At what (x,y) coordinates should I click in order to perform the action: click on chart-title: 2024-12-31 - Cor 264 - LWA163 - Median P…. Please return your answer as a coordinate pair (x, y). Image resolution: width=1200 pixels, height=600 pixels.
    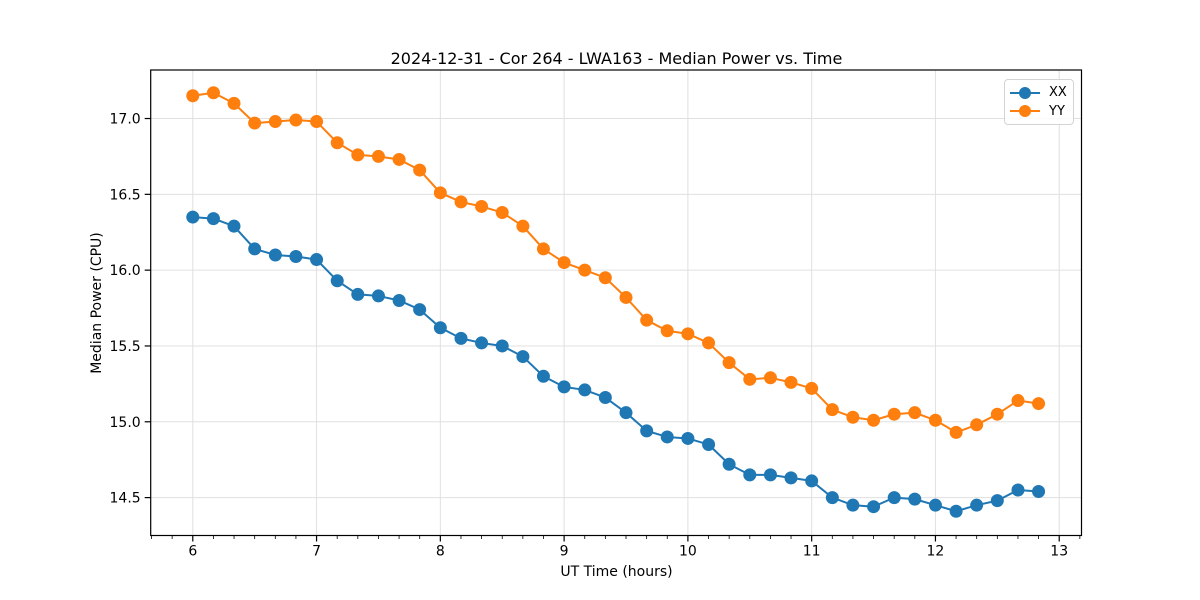
    Looking at the image, I should click on (616, 58).